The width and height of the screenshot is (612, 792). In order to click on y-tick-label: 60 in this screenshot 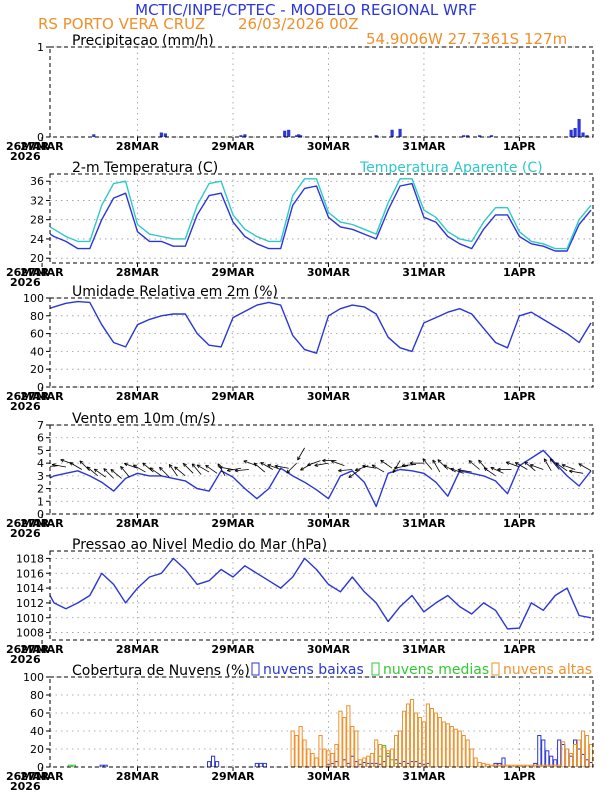, I will do `click(37, 713)`.